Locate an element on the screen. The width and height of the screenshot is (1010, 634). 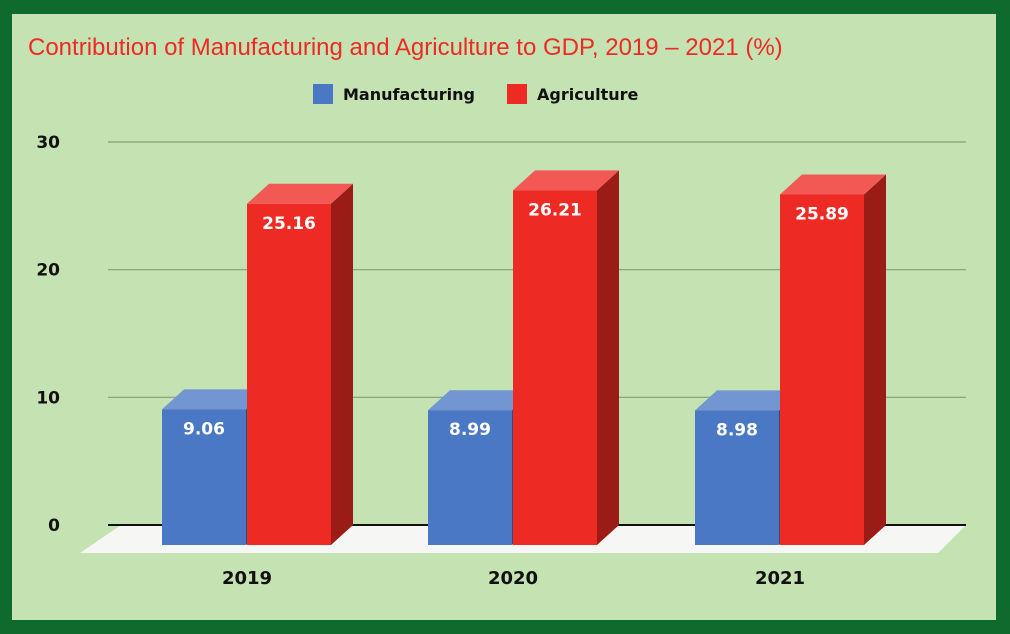
legend-swatch-agriculture is located at coordinates (517, 94).